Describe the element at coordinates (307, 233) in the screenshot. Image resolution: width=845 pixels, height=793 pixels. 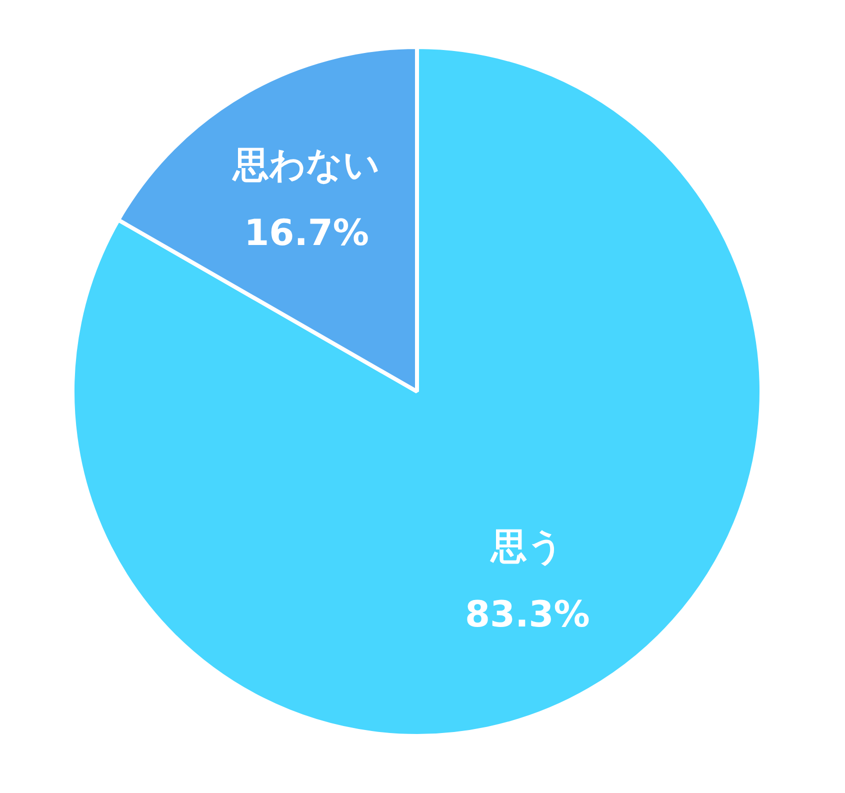
I see `data-label: 16.7%` at that location.